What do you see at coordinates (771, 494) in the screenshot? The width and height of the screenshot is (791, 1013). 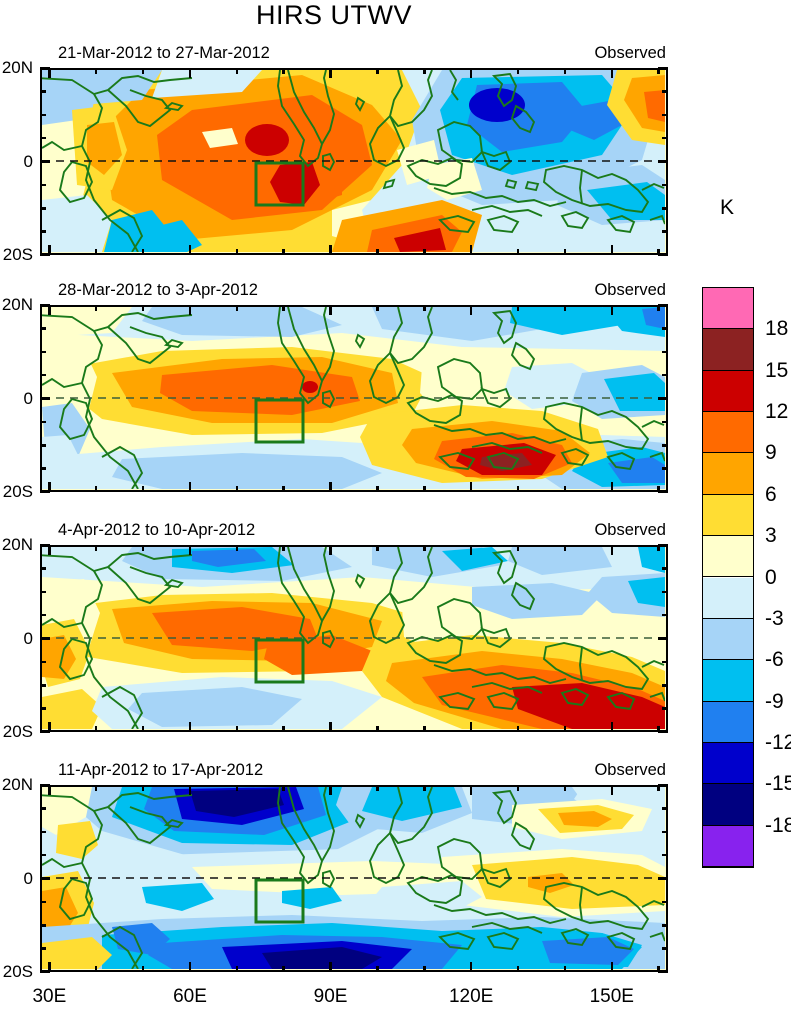 I see `colorbar-tick-label: 6` at bounding box center [771, 494].